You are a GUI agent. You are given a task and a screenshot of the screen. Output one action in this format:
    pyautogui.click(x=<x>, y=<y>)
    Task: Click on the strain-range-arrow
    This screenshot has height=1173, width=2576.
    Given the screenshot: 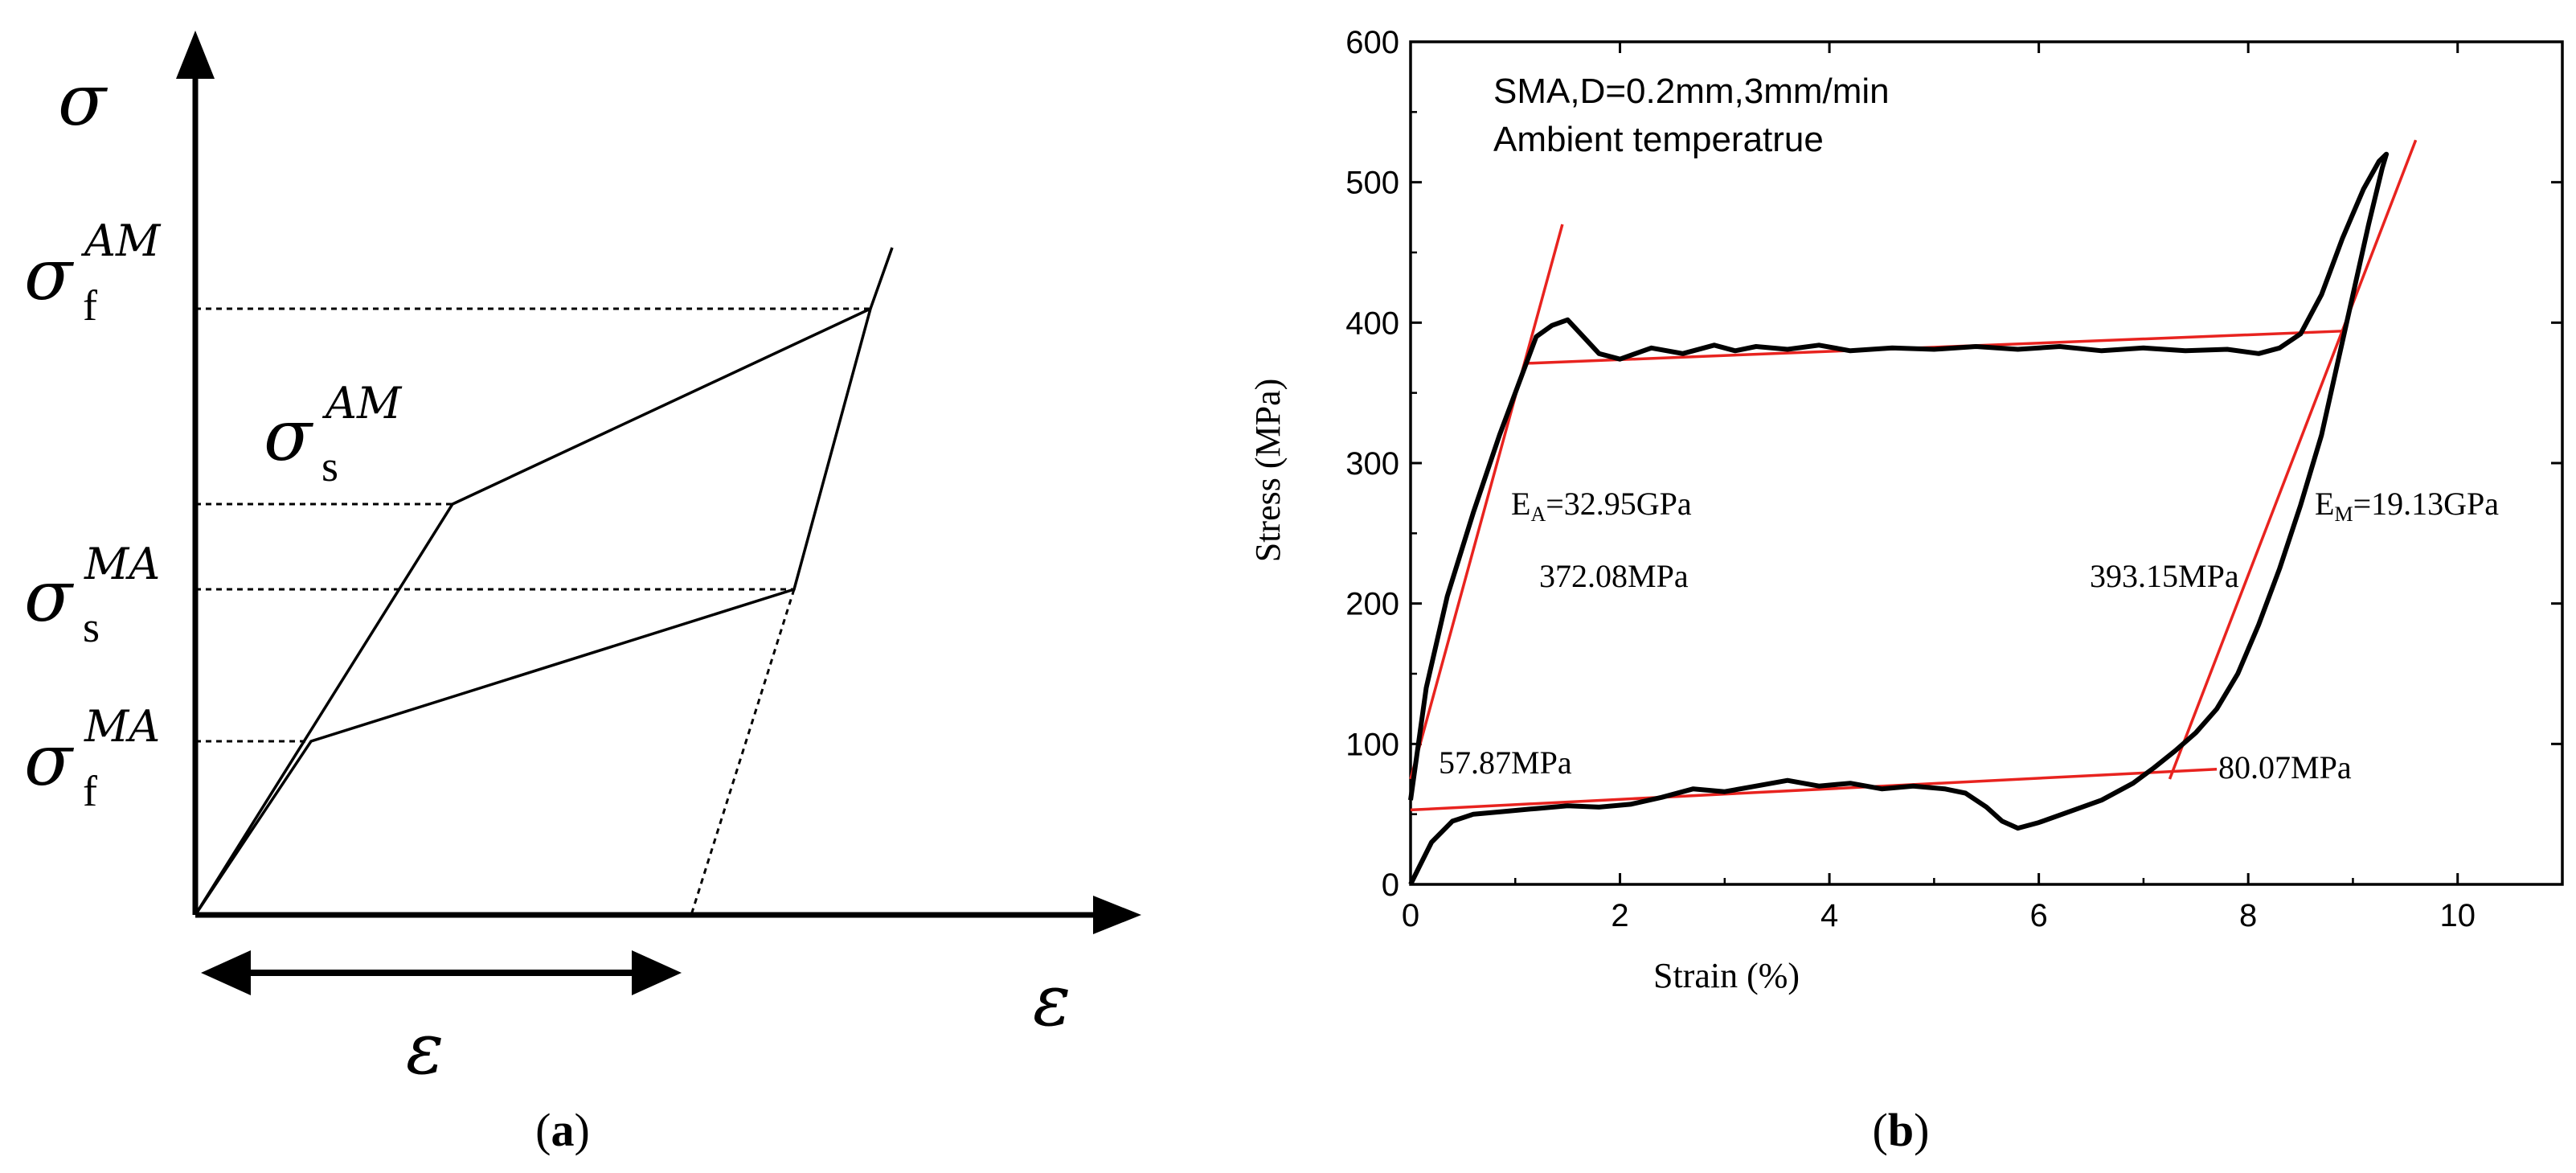 What is the action you would take?
    pyautogui.click(x=441, y=973)
    